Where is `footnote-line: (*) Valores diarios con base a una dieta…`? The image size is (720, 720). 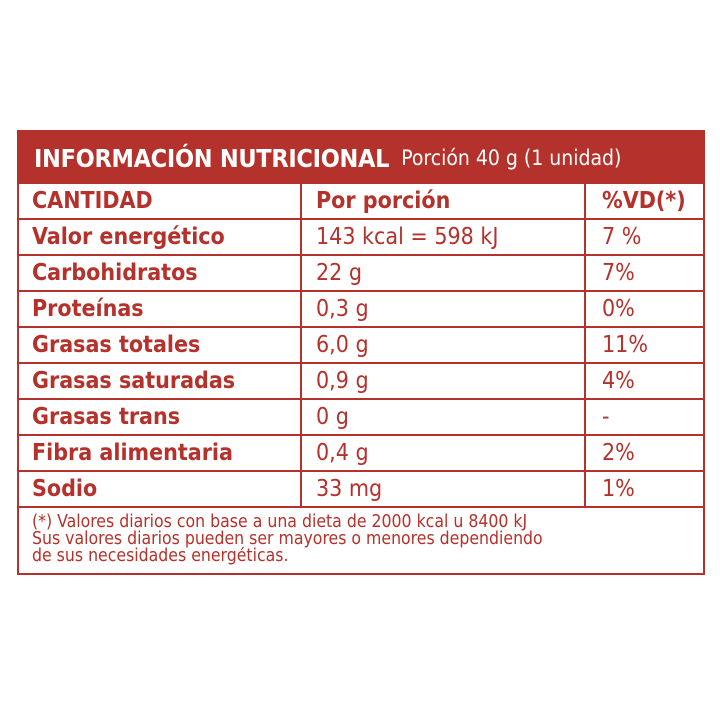 footnote-line: (*) Valores diarios con base a una dieta… is located at coordinates (280, 522).